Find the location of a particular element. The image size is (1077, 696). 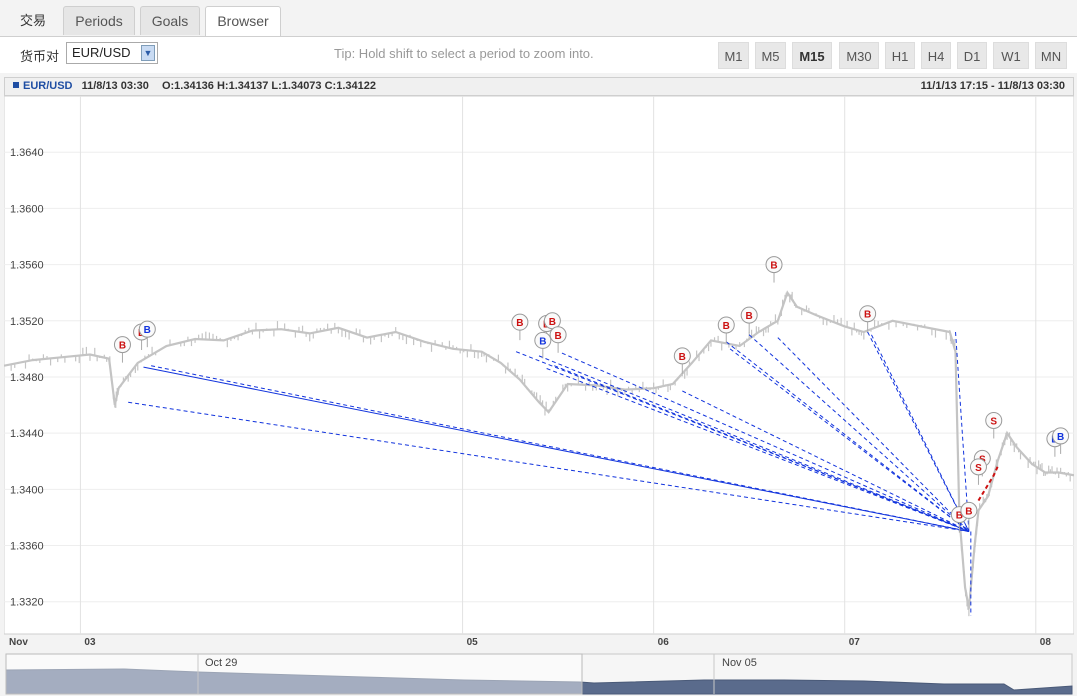

series-swatch-icon is located at coordinates (16, 85).